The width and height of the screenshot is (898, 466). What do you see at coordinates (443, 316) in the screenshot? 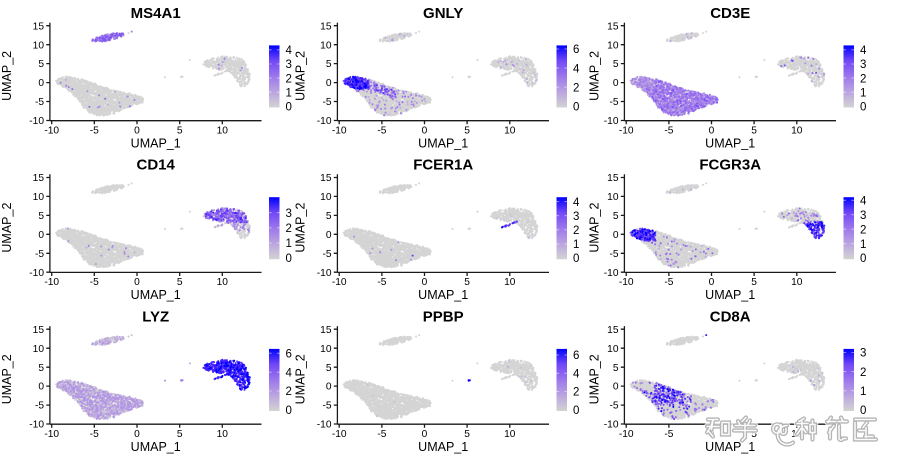
I see `svg-text: PPBP` at bounding box center [443, 316].